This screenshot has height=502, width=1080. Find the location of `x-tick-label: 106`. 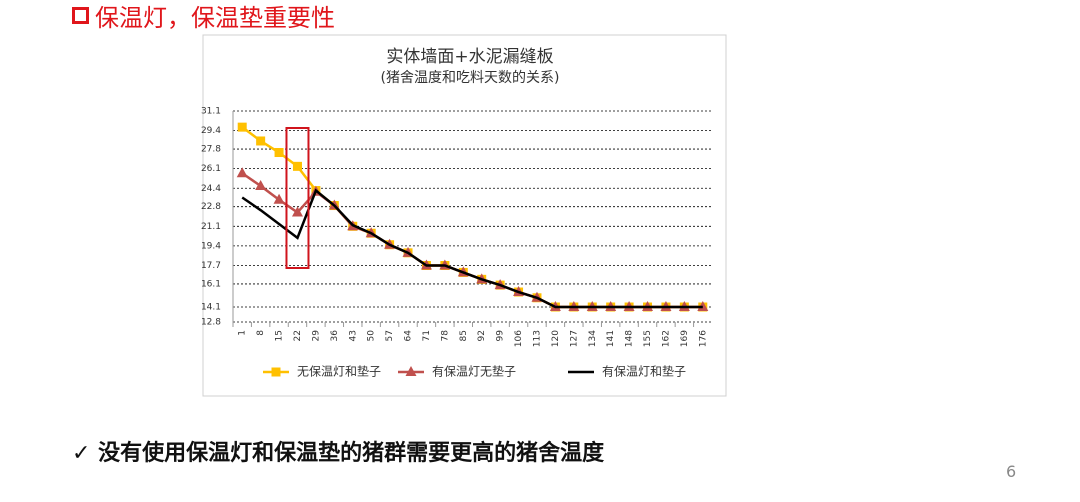

x-tick-label: 106 is located at coordinates (519, 338).